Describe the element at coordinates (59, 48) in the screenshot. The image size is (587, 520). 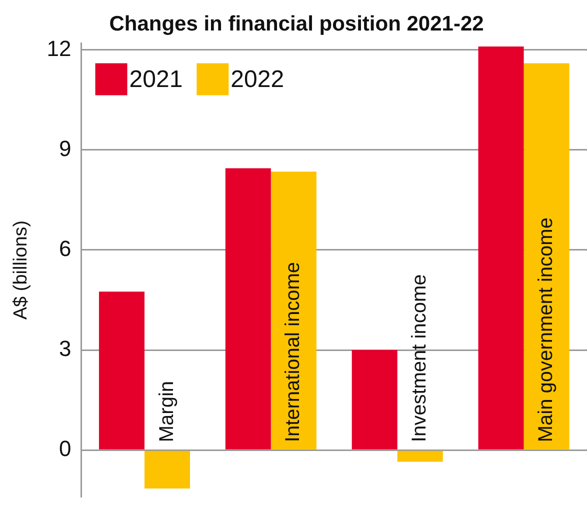
I see `y-tick-label: 12` at that location.